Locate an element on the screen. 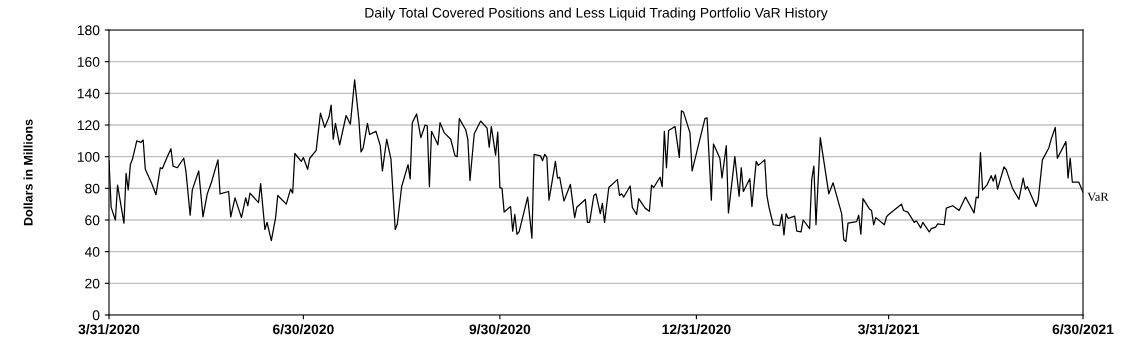 The height and width of the screenshot is (347, 1124). y-tick-label: 100 is located at coordinates (88, 157).